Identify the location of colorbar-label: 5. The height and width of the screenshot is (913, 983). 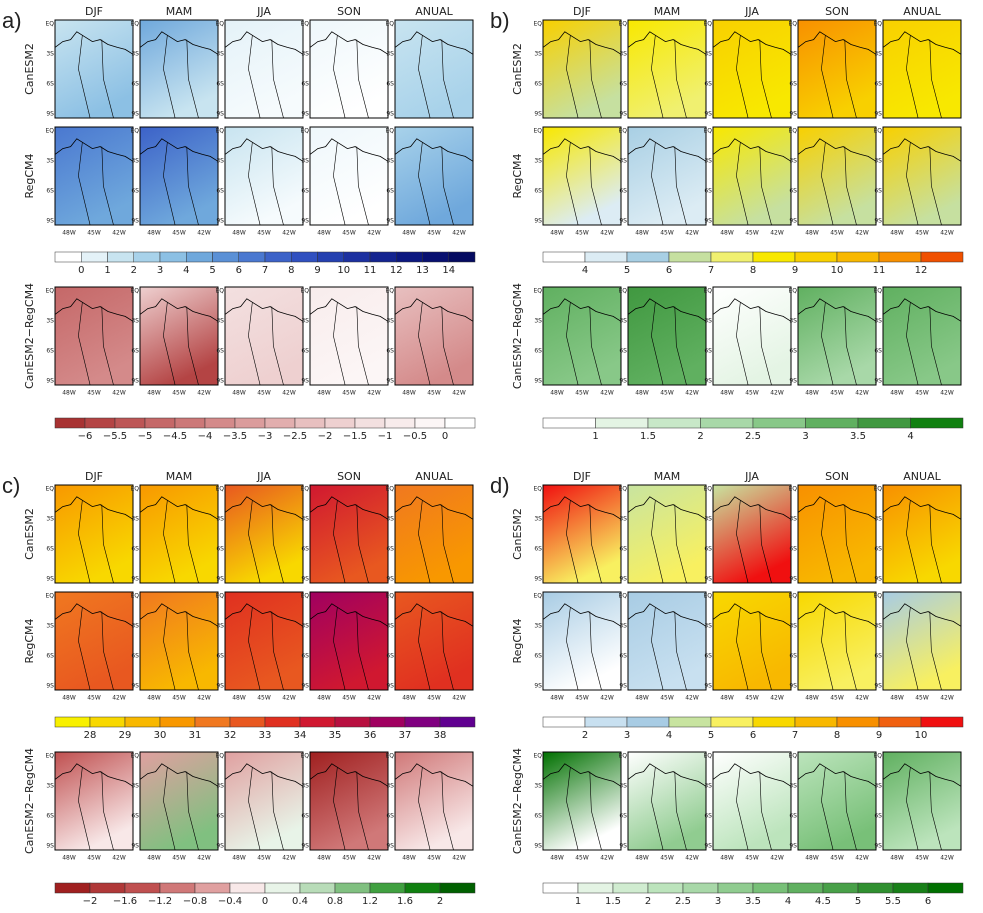
(711, 735).